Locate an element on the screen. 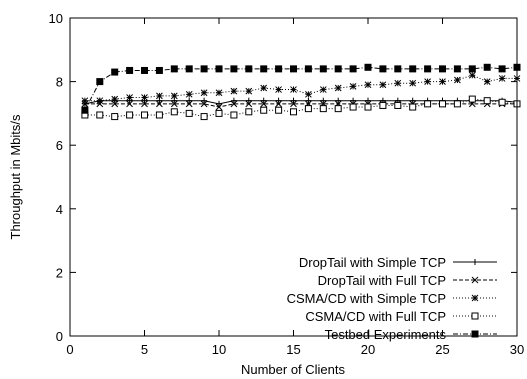 This screenshot has height=379, width=527. x-tick-label: 25 is located at coordinates (442, 349).